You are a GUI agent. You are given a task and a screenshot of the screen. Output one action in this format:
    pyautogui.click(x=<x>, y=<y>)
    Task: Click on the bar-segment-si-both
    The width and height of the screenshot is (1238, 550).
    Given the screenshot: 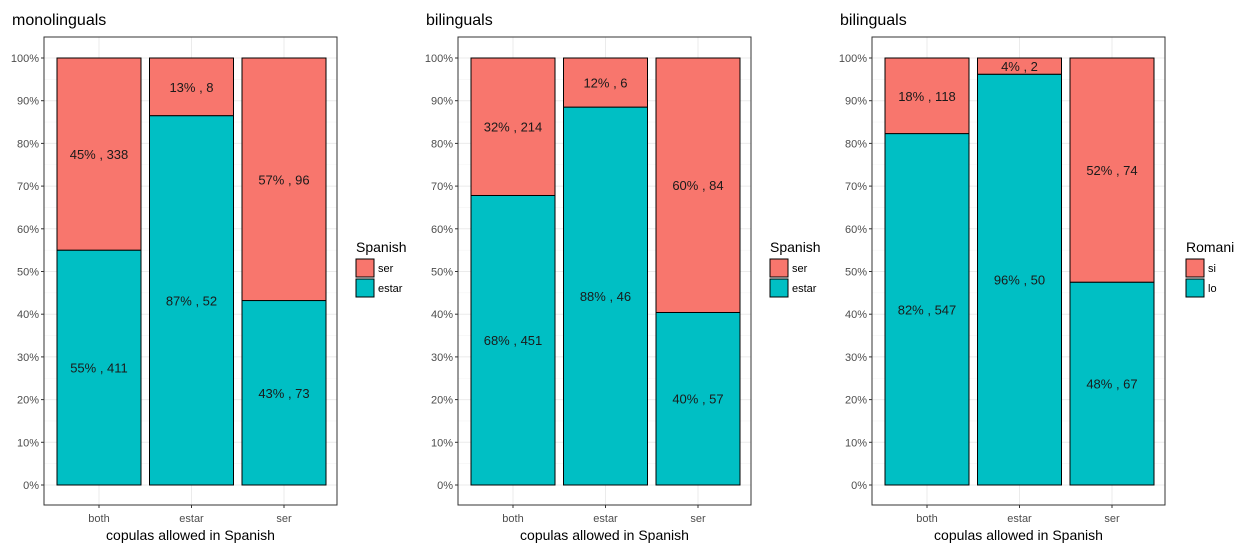 What is the action you would take?
    pyautogui.click(x=927, y=96)
    